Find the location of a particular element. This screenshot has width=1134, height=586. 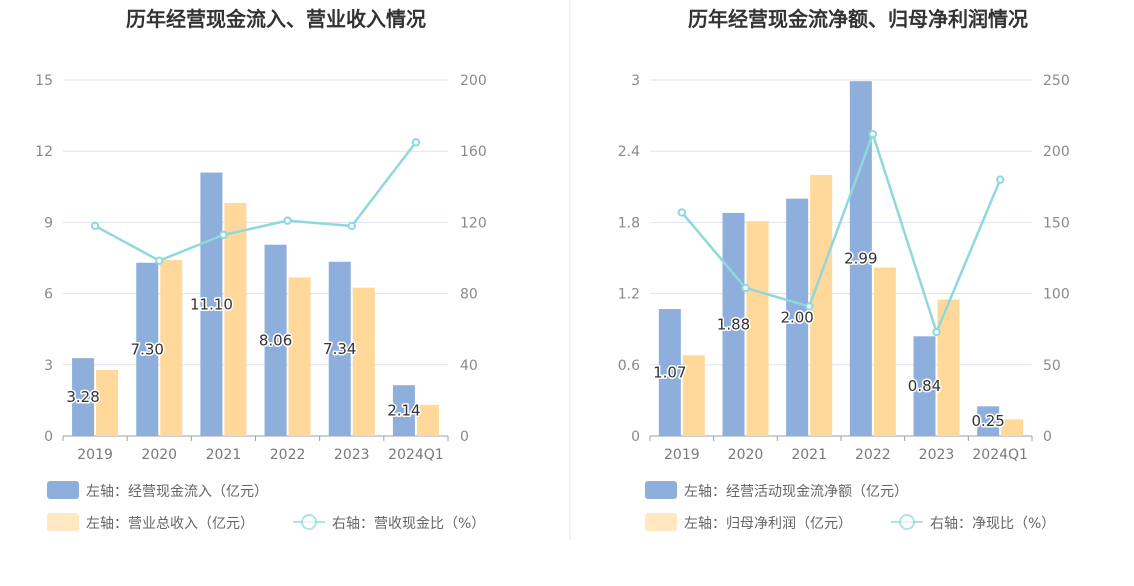

y-right-tick-label: 80 is located at coordinates (469, 295).